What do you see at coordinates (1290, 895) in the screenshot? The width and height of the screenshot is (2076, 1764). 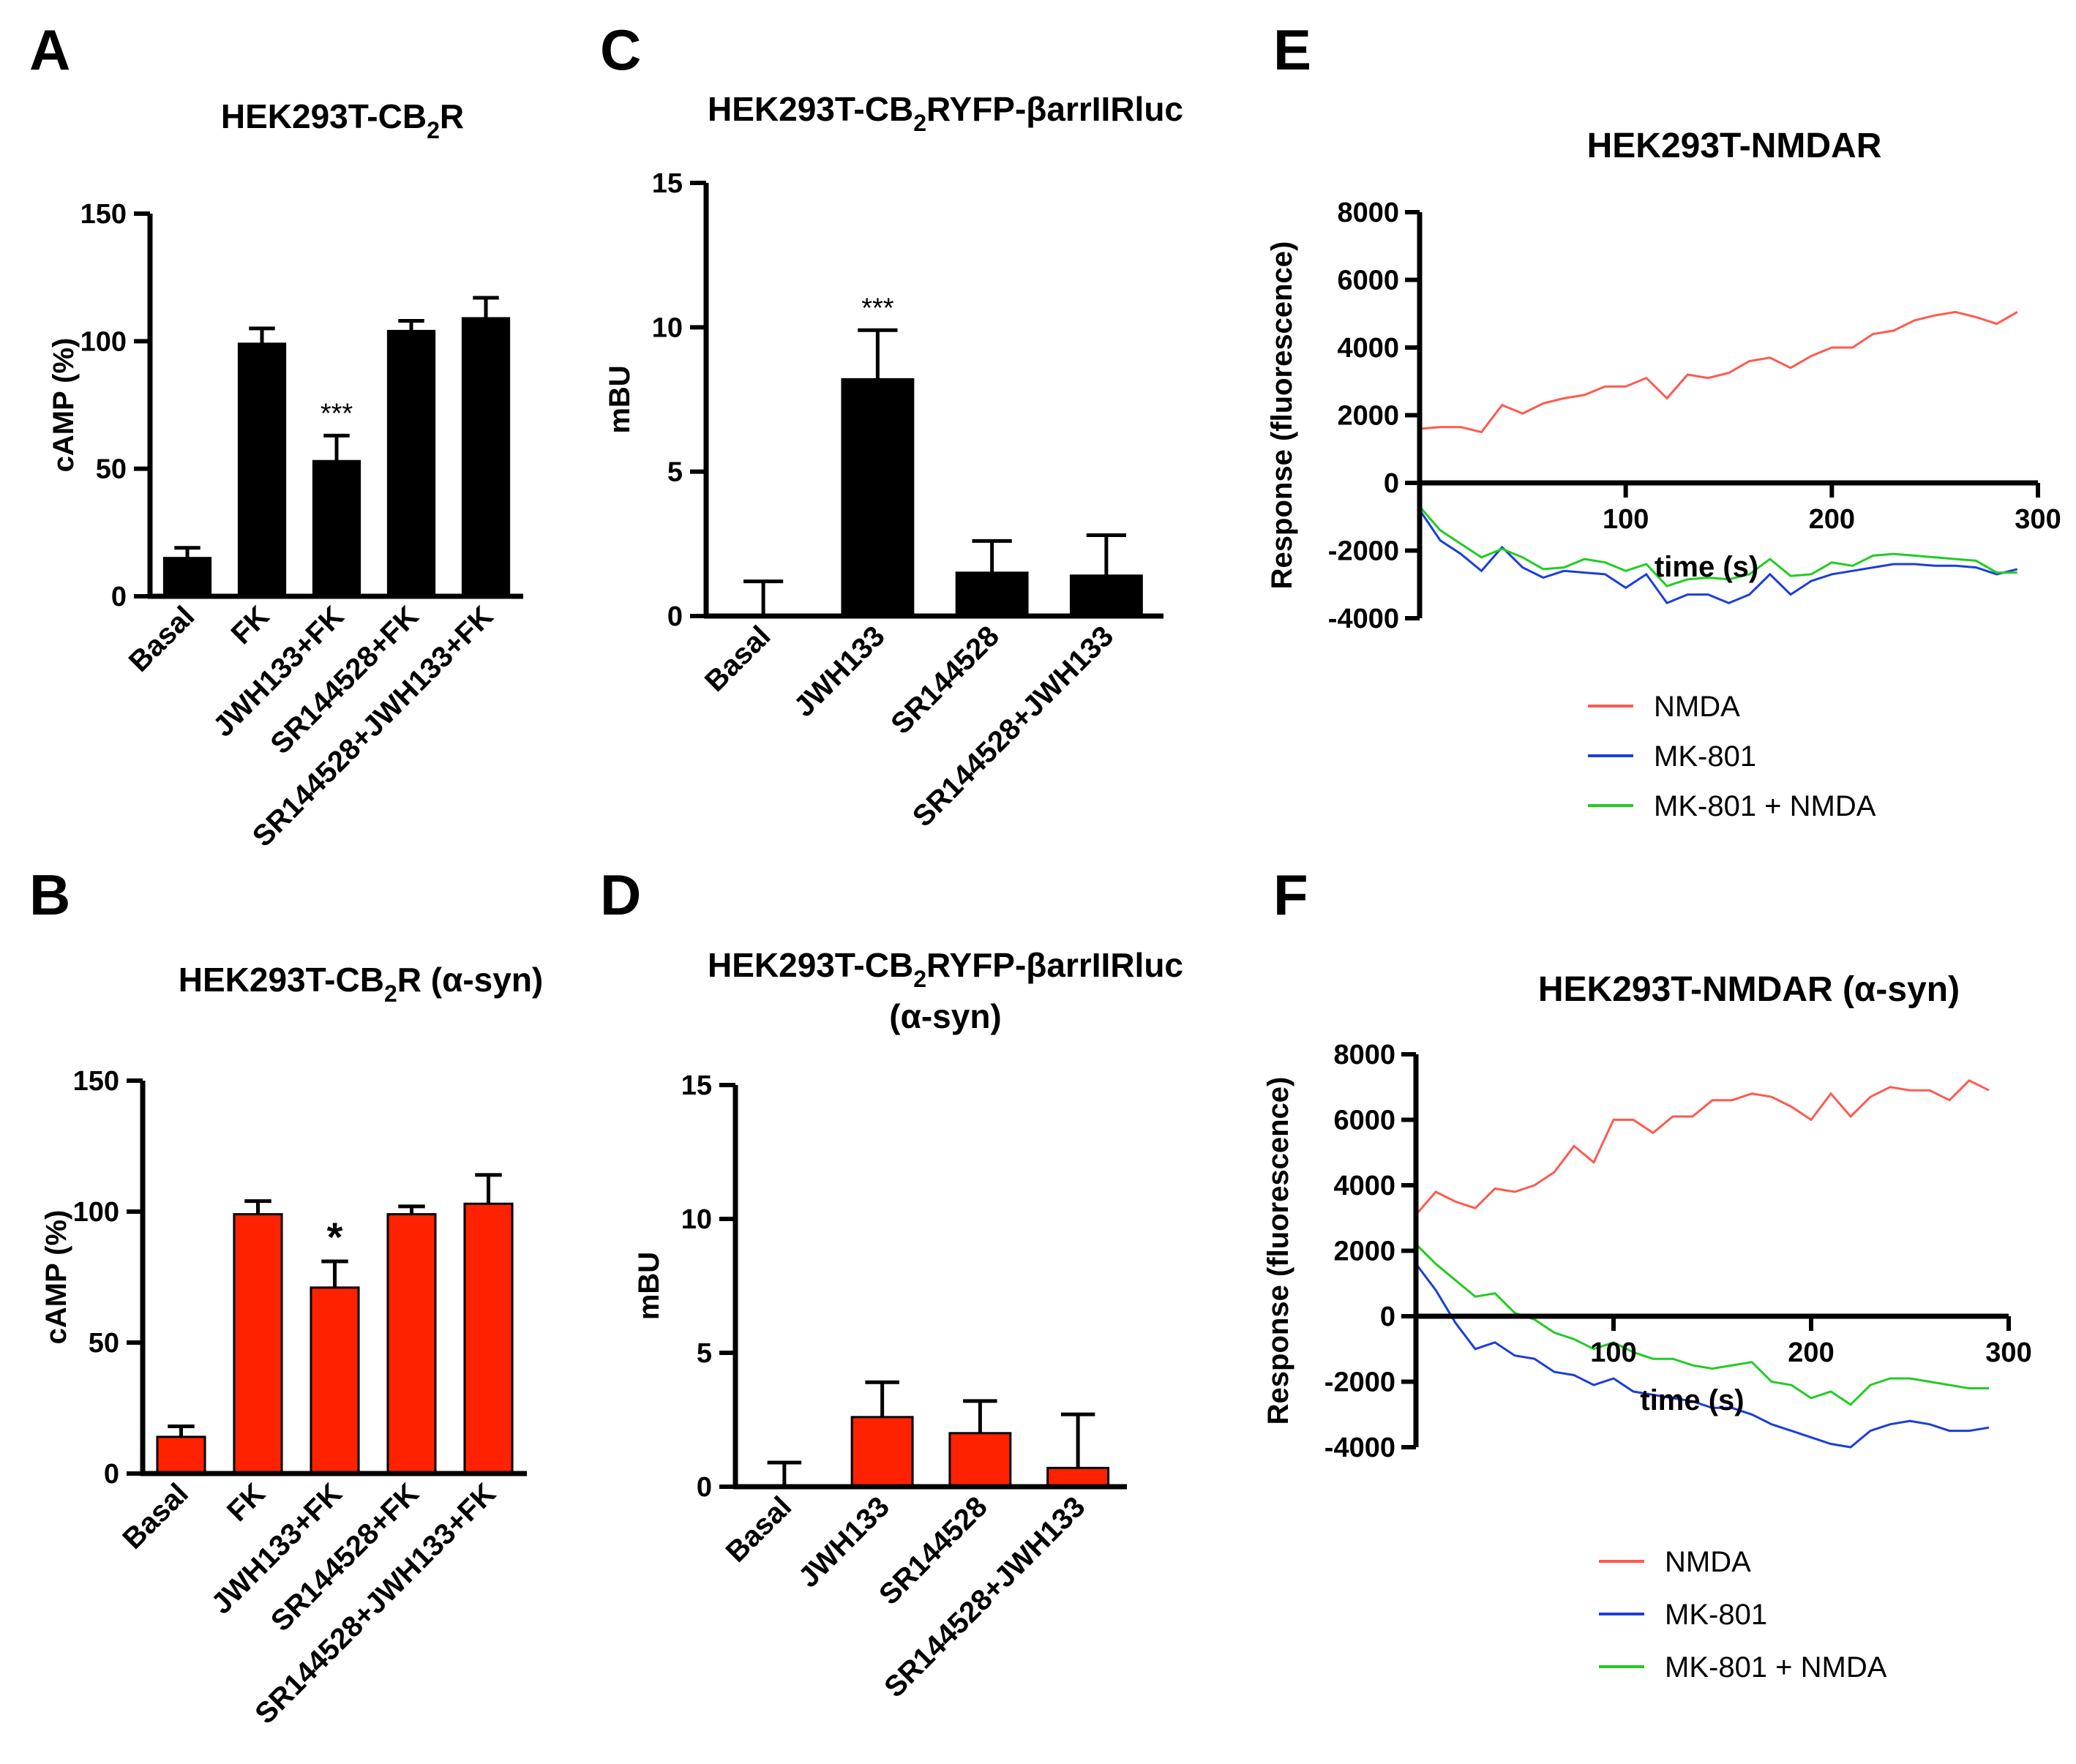 I see `panel-letter: F` at bounding box center [1290, 895].